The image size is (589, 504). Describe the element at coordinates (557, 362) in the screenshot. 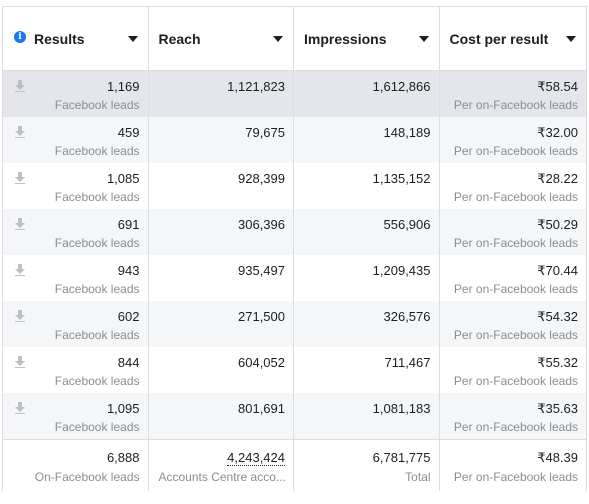

I see `cost-value: ₹55.32` at that location.